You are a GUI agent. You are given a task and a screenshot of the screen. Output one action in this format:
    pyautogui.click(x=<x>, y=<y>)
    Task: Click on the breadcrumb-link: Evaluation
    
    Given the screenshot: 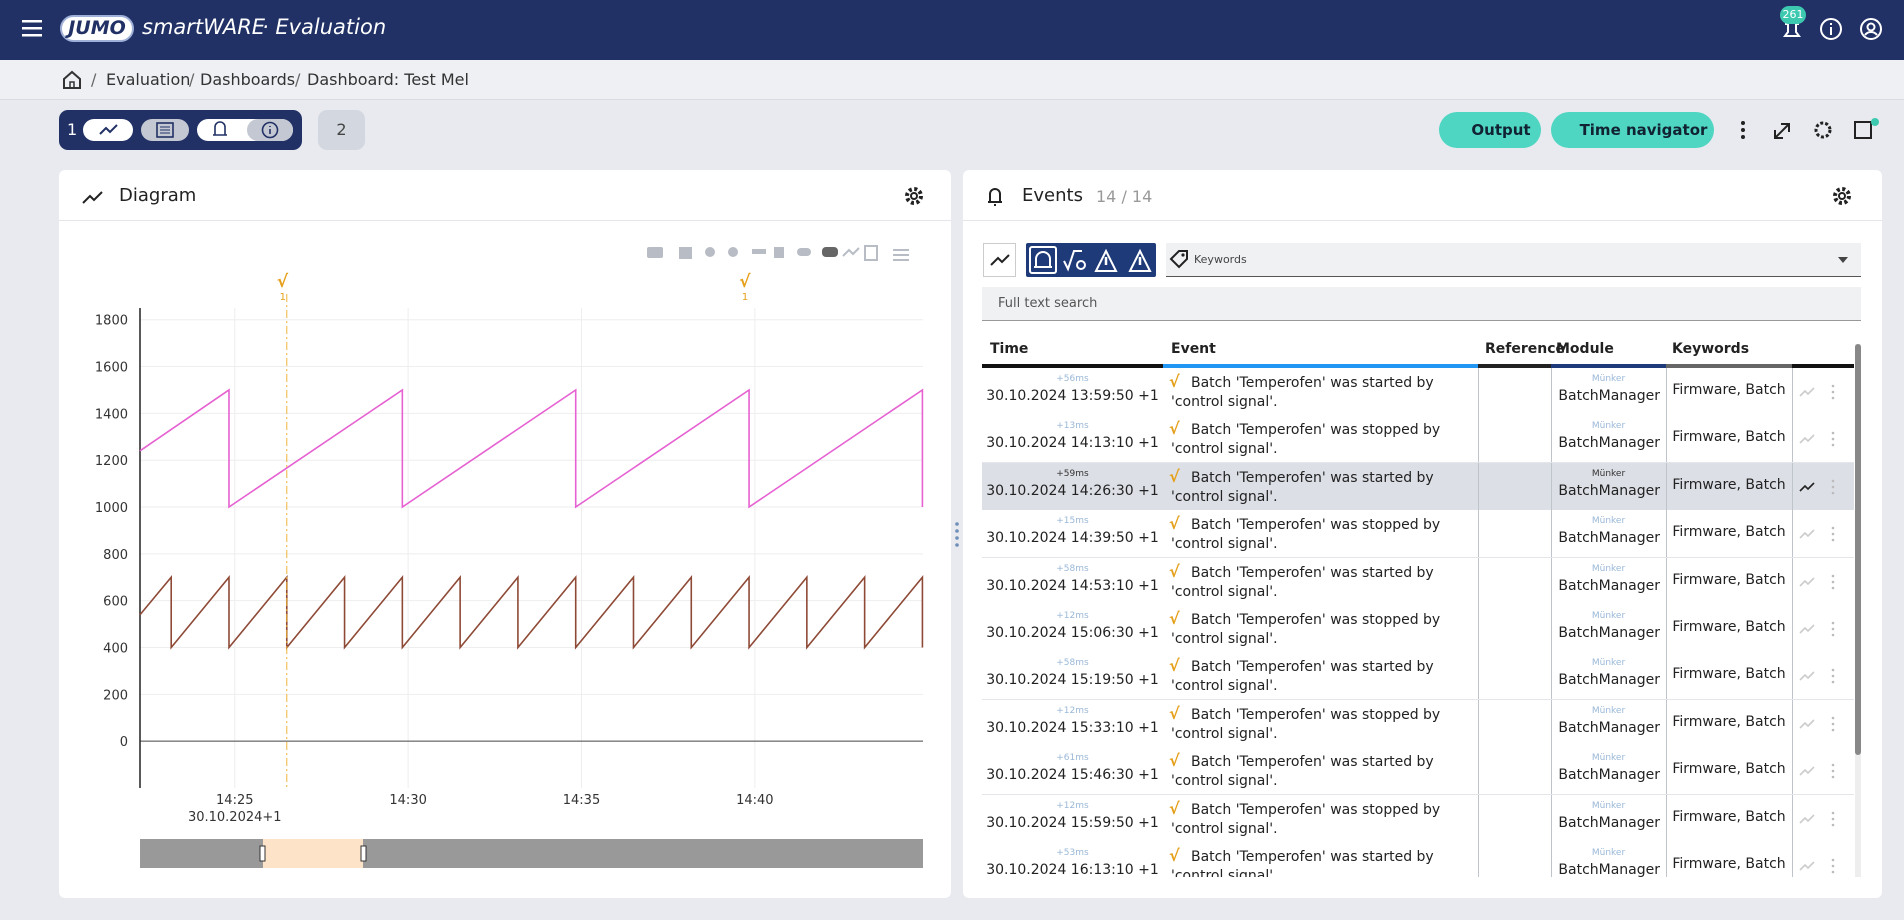 What is the action you would take?
    pyautogui.click(x=148, y=79)
    